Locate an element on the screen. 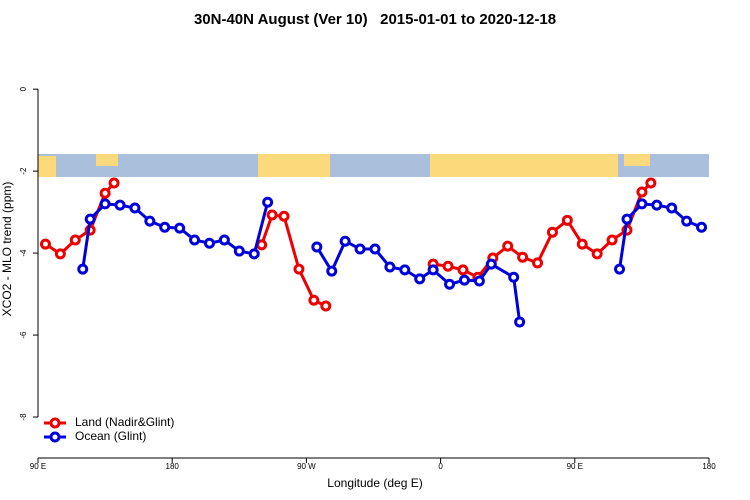 The width and height of the screenshot is (750, 500). y-tick-label: -6 is located at coordinates (23, 335).